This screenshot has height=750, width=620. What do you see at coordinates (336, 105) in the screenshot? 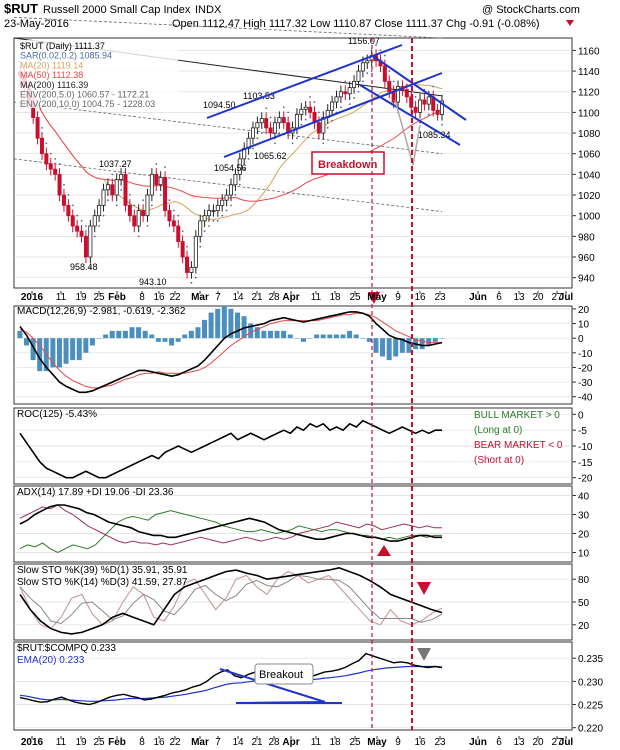
I see `trend-channel` at bounding box center [336, 105].